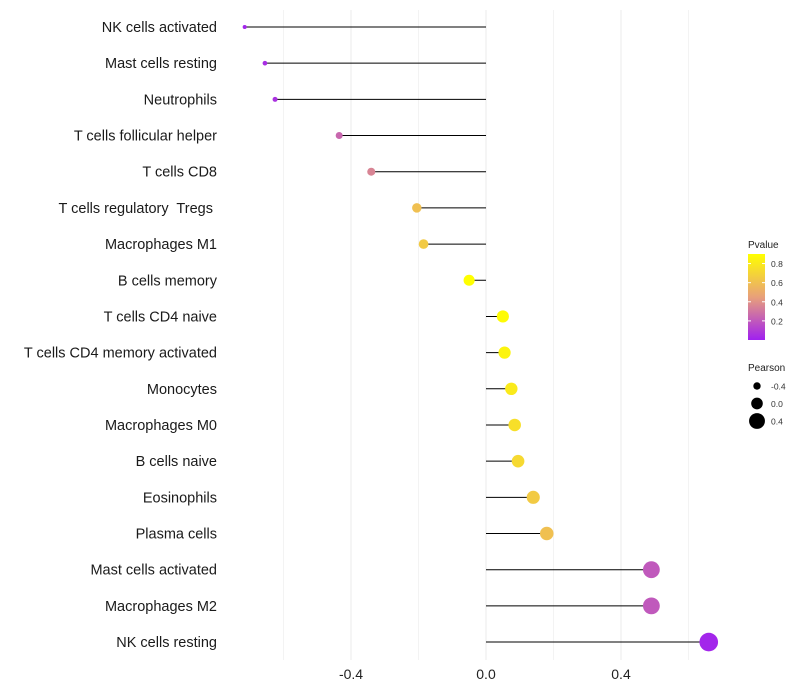 The height and width of the screenshot is (700, 800). Describe the element at coordinates (180, 498) in the screenshot. I see `category-label: Eosinophils` at that location.